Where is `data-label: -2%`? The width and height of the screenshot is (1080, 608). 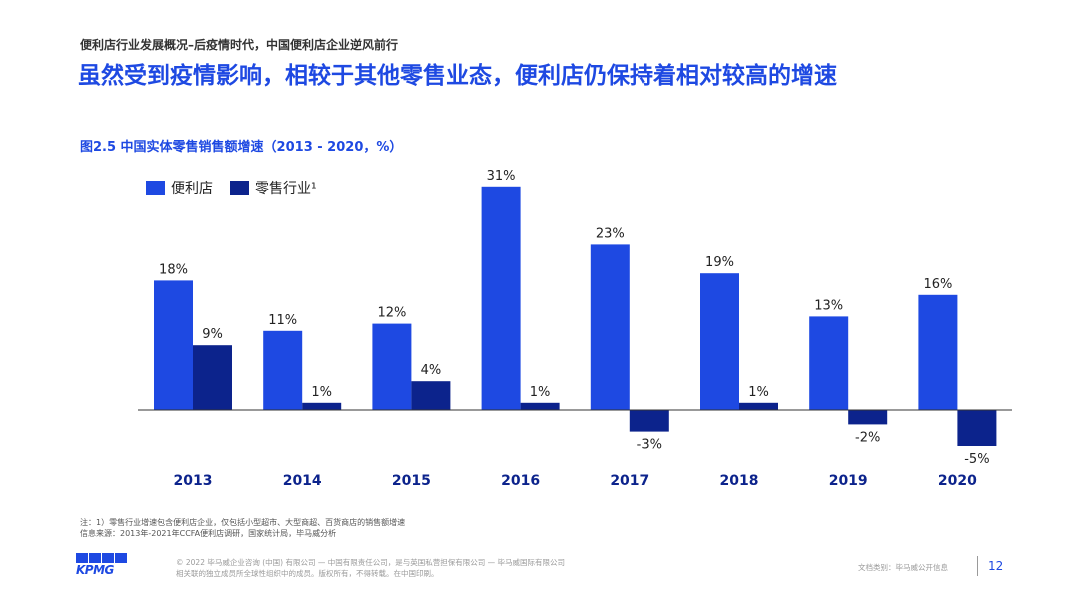
data-label: -2% is located at coordinates (867, 437).